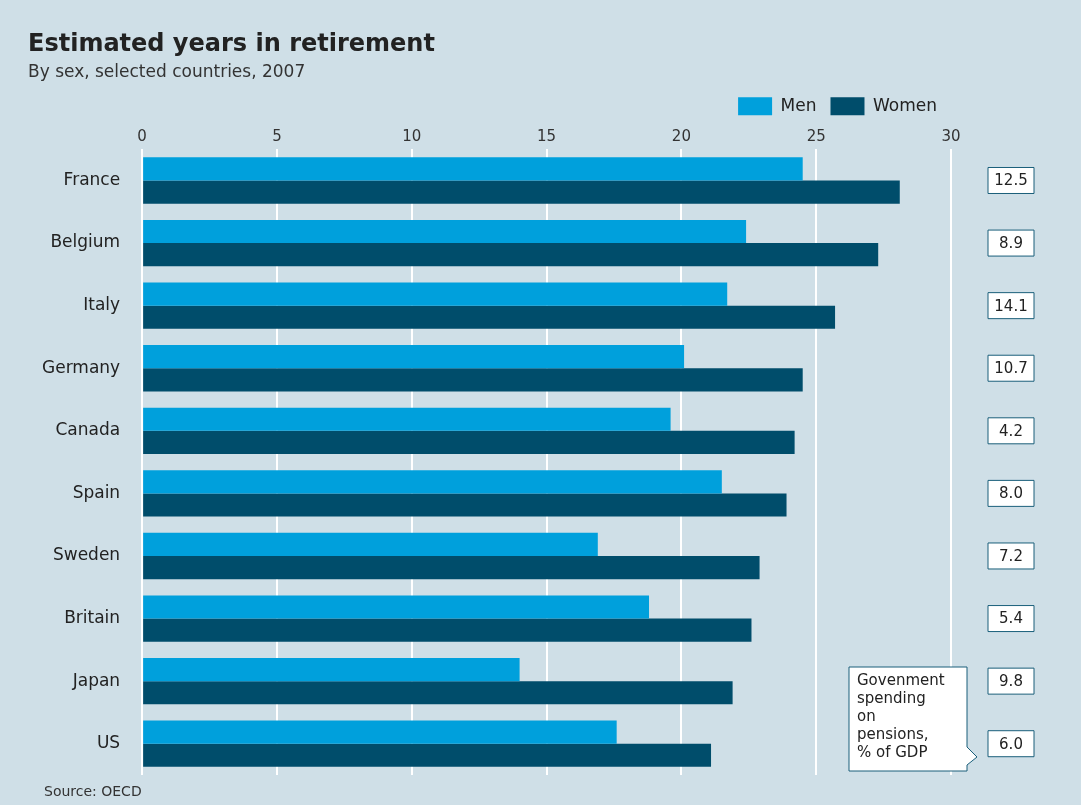 The height and width of the screenshot is (805, 1081). Describe the element at coordinates (1011, 493) in the screenshot. I see `text: 8.0` at that location.